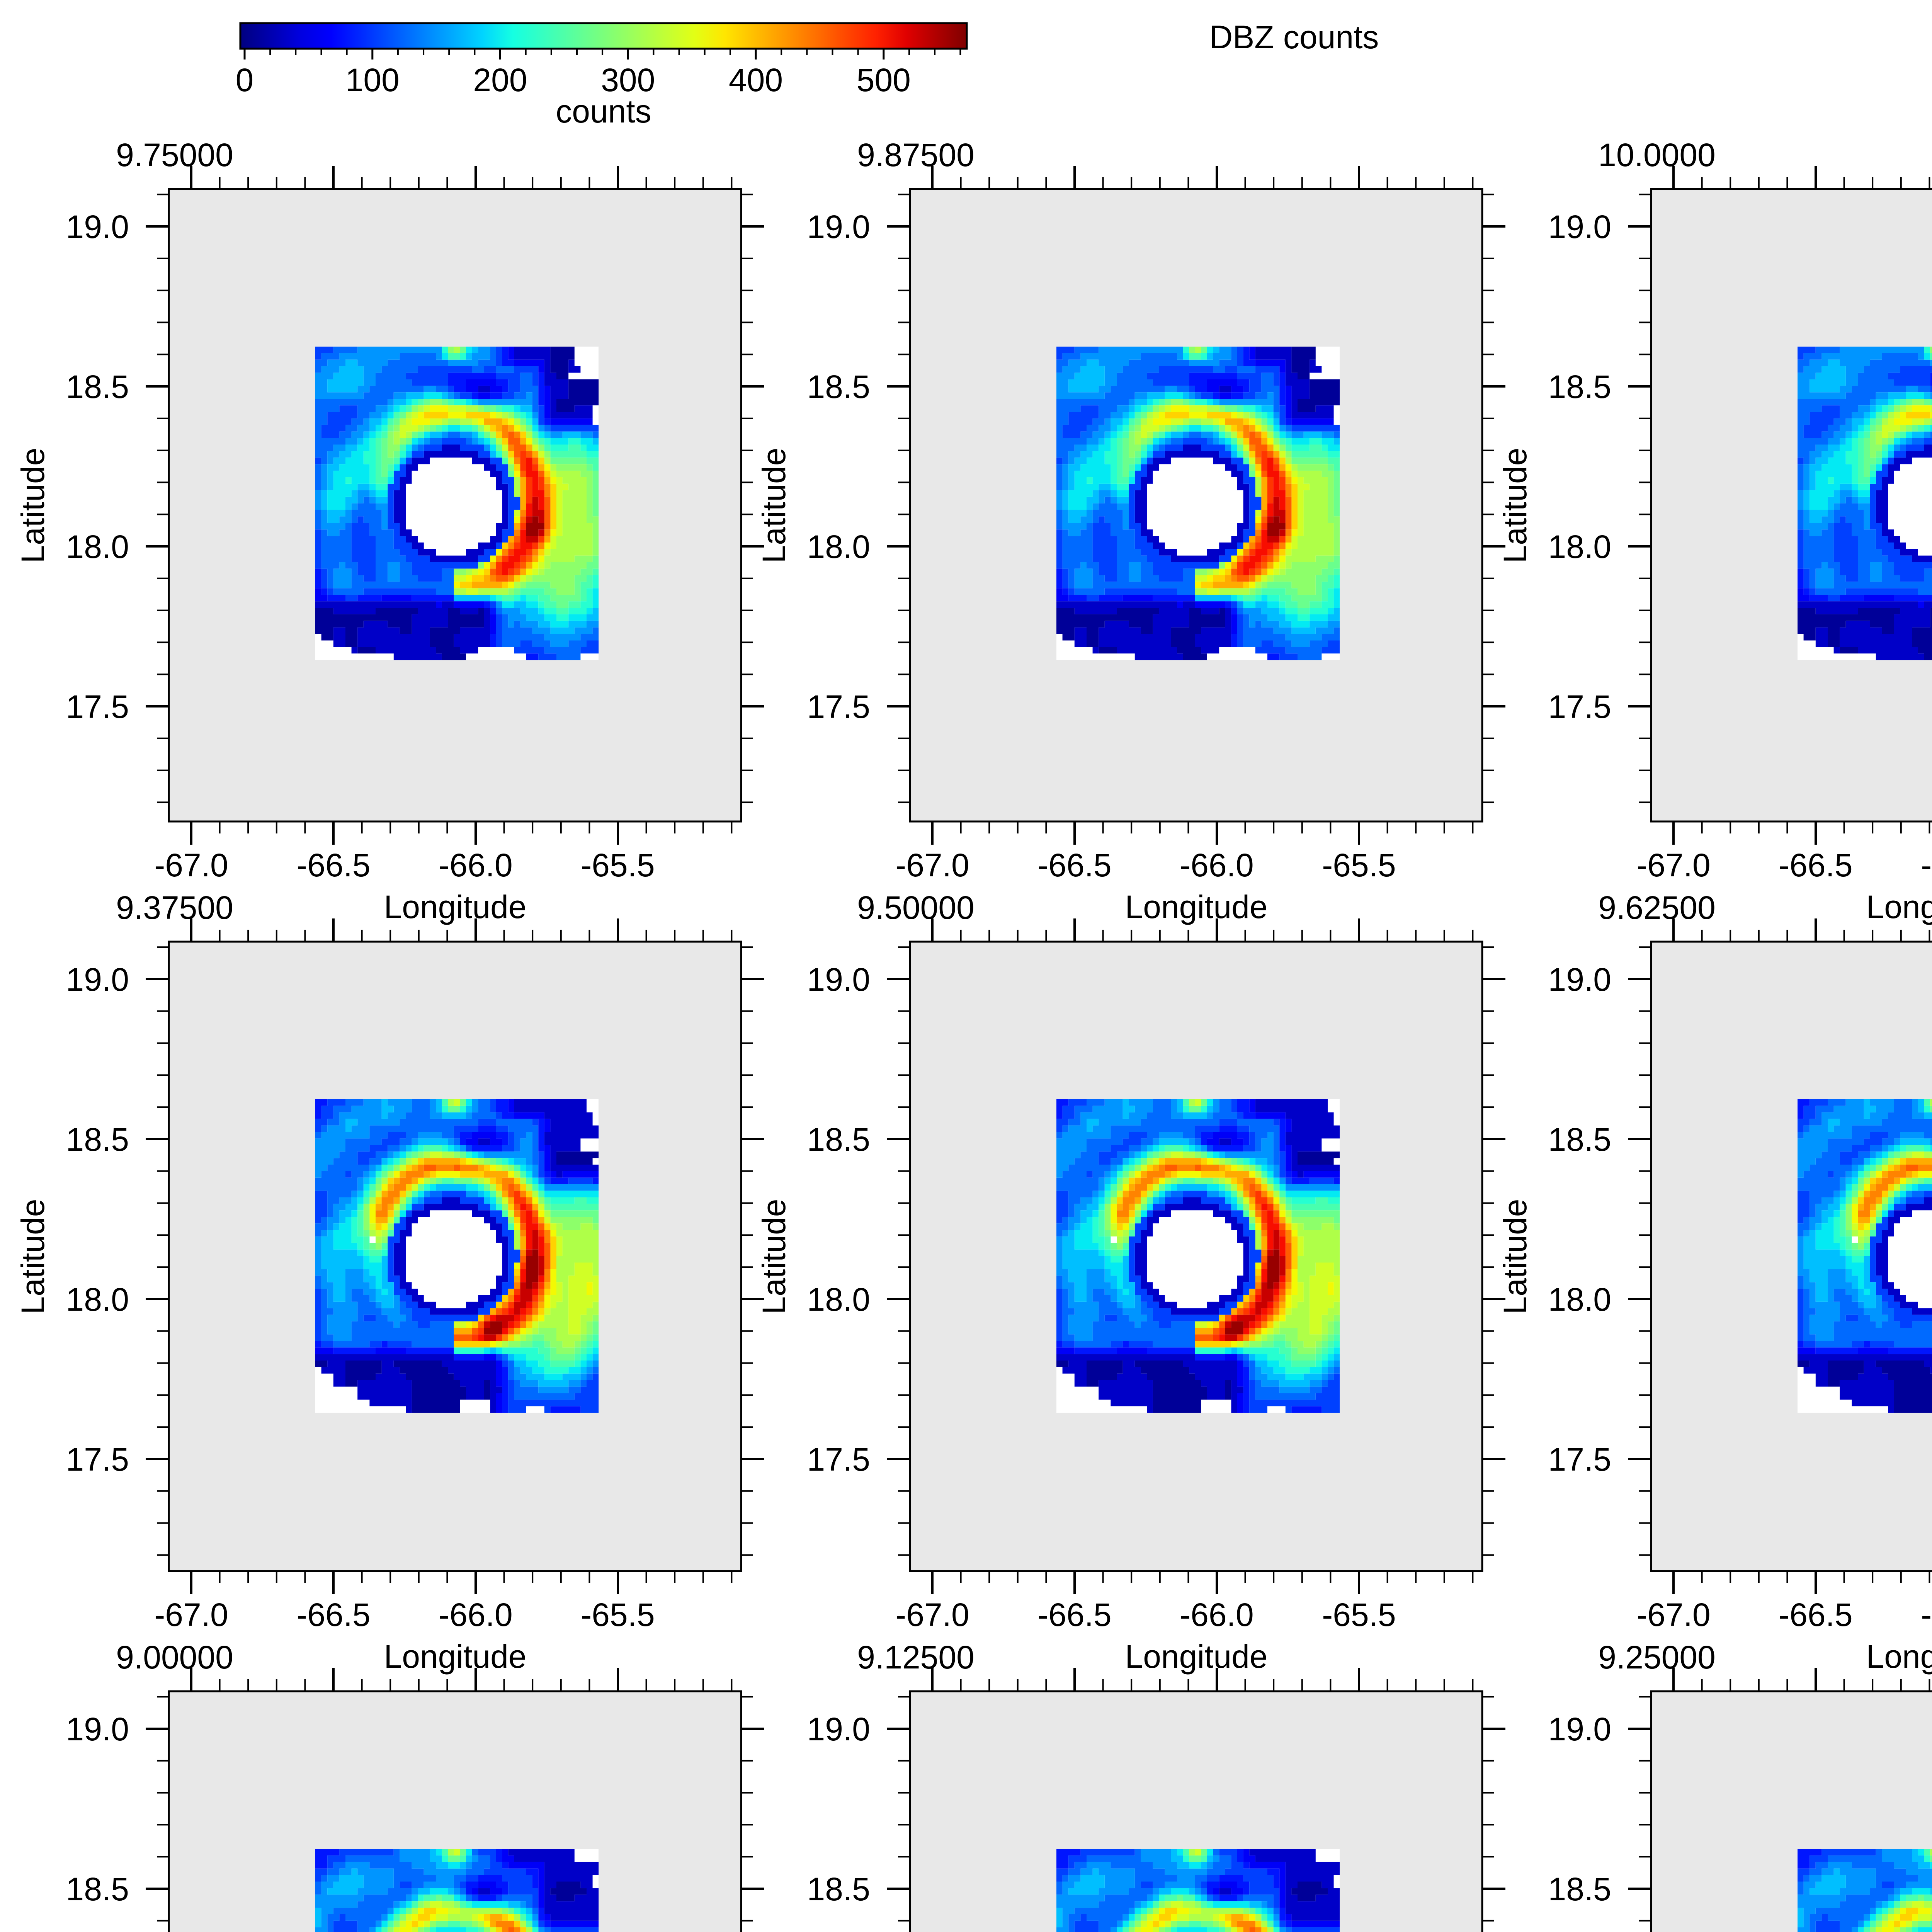 The width and height of the screenshot is (1932, 1932). Describe the element at coordinates (884, 80) in the screenshot. I see `svg-text: 500` at that location.